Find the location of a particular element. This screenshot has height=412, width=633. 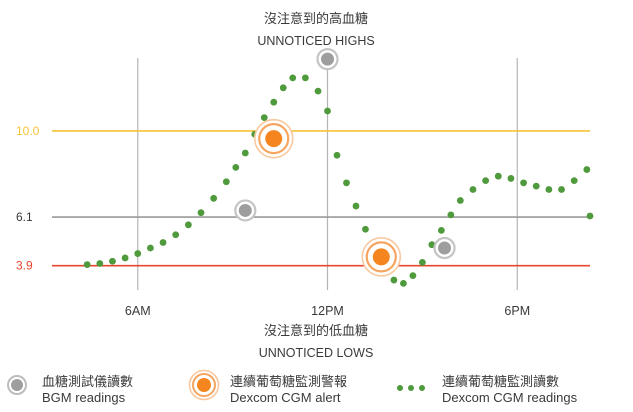

cgm-alert-series is located at coordinates (327, 197).